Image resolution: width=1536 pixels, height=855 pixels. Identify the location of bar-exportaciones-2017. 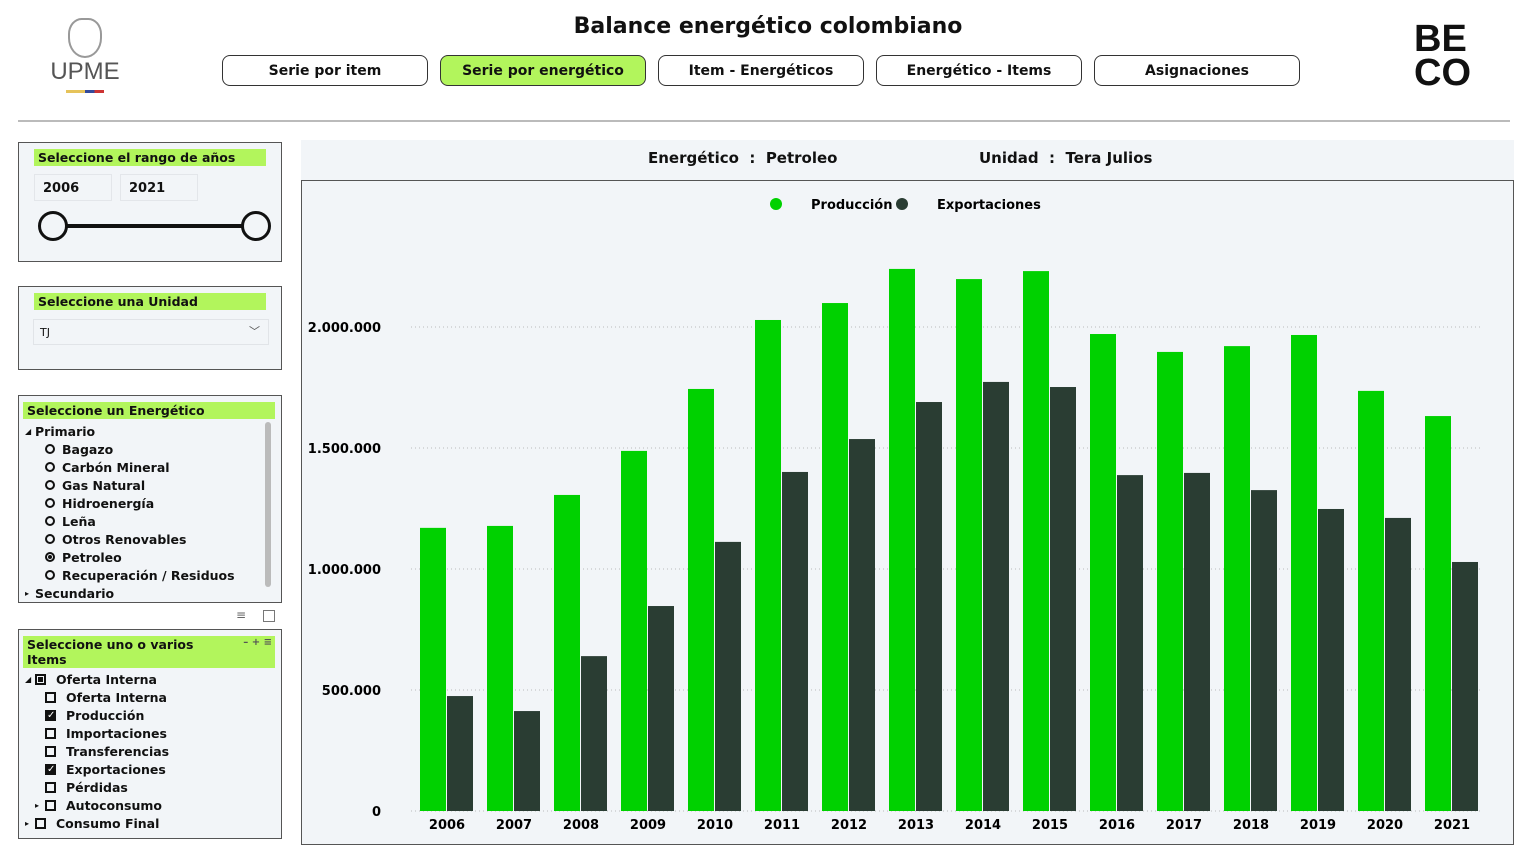
(1196, 641).